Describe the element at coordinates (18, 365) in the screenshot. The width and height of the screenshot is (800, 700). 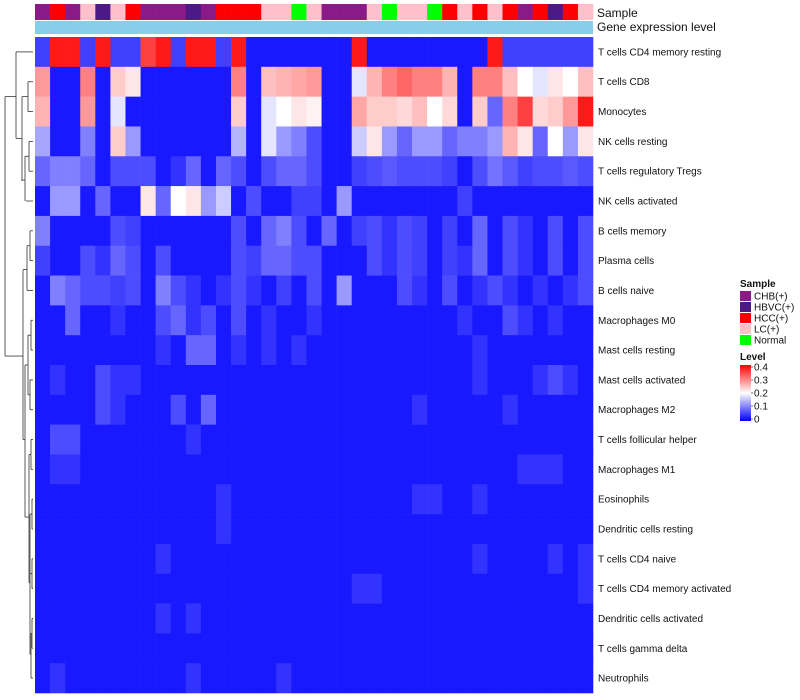
I see `row-dendrogram` at that location.